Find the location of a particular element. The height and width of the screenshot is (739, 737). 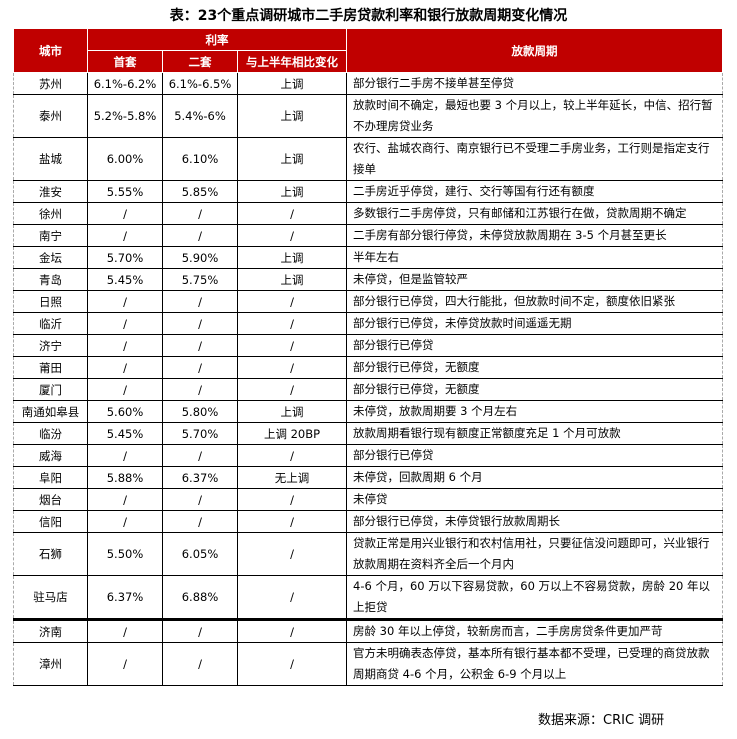

cell-second-rate: 6.1%-6.5% is located at coordinates (200, 83).